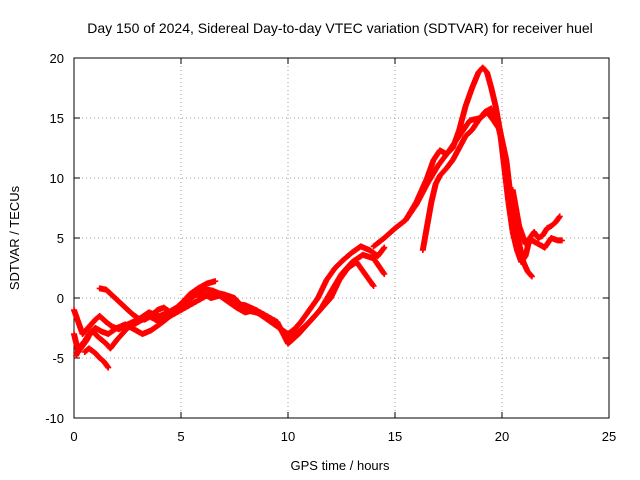 This screenshot has height=480, width=640. Describe the element at coordinates (60, 298) in the screenshot. I see `y-tick-label: 0` at that location.